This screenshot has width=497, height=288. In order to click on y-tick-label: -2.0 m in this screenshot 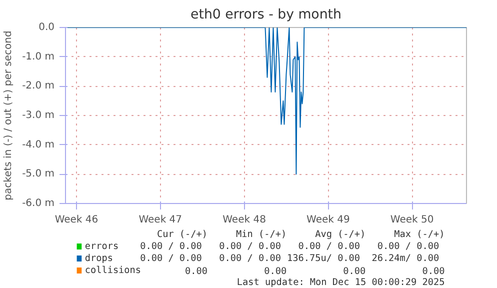, I will do `click(38, 86)`.